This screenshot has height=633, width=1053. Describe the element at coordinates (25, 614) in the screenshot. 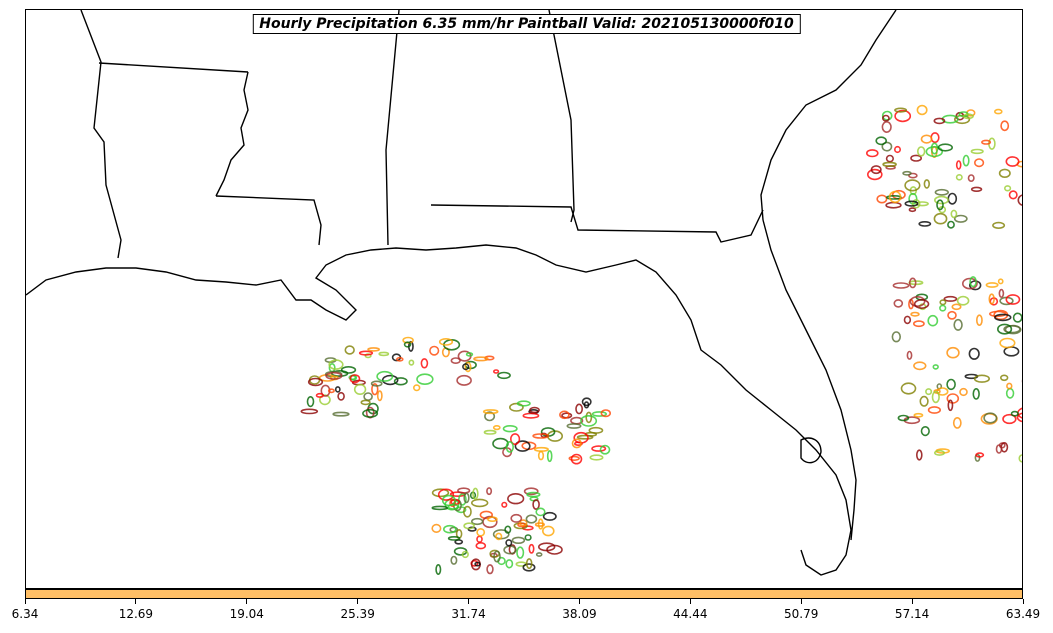

I see `colorbar-tick-label: 6.34` at that location.